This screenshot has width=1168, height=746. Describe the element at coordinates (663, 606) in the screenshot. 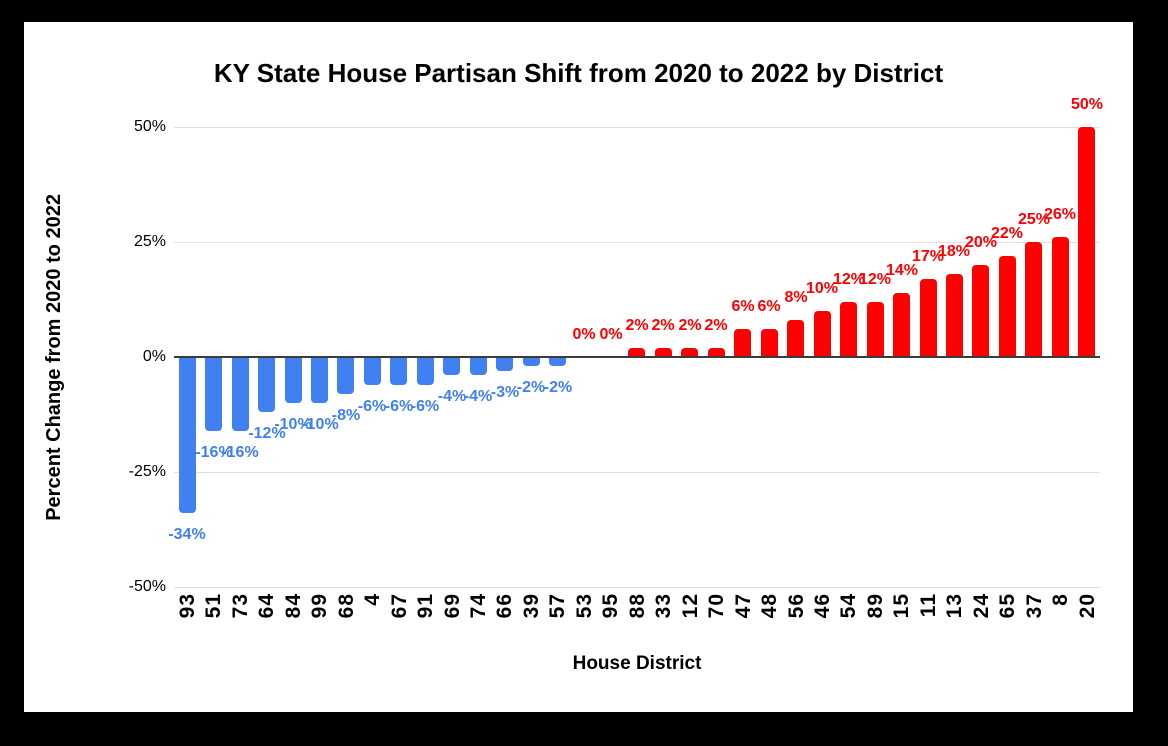

I see `x-tick-label-33: 33` at that location.